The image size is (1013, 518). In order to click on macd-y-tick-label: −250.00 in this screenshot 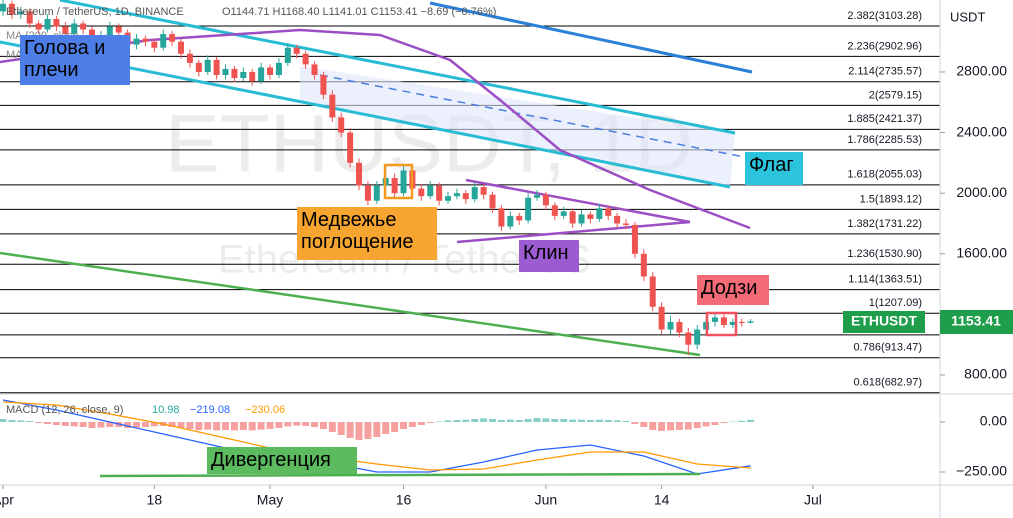, I will do `click(981, 471)`.